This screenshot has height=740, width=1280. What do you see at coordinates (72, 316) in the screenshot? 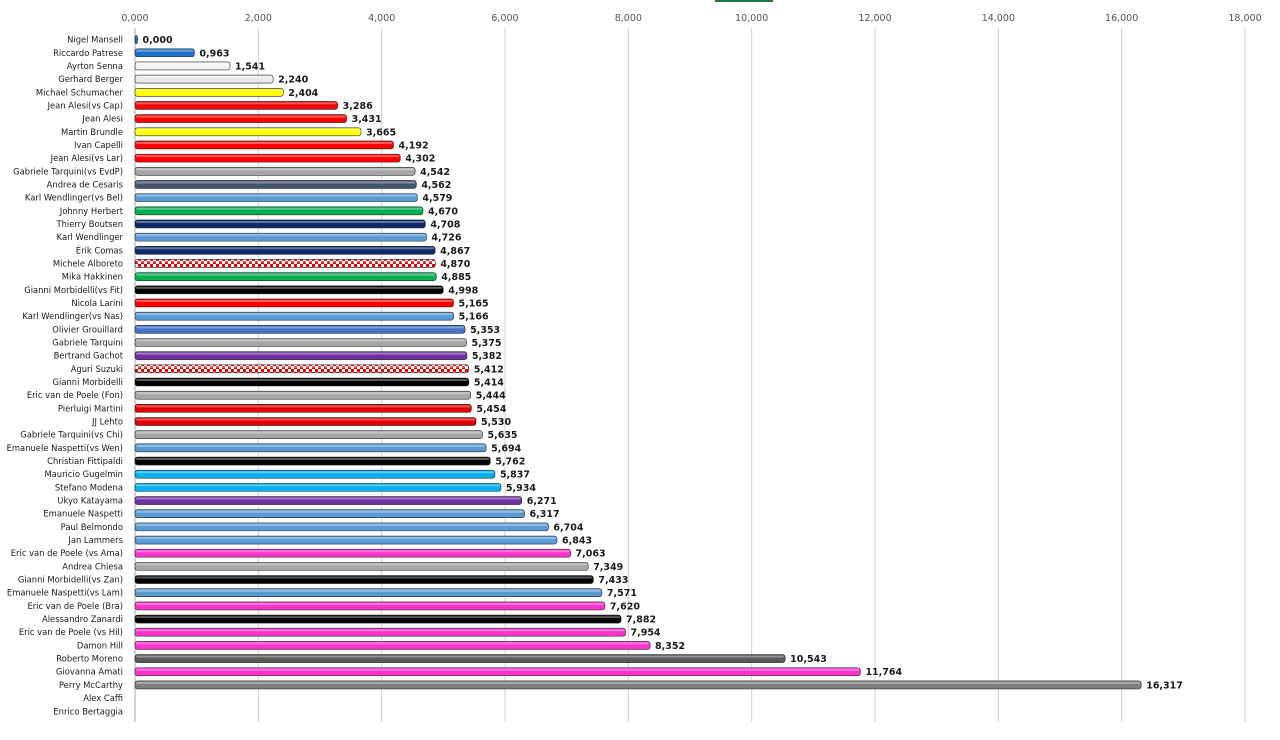
I see `category-label: Karl Wendlinger(vs Nas)` at bounding box center [72, 316].